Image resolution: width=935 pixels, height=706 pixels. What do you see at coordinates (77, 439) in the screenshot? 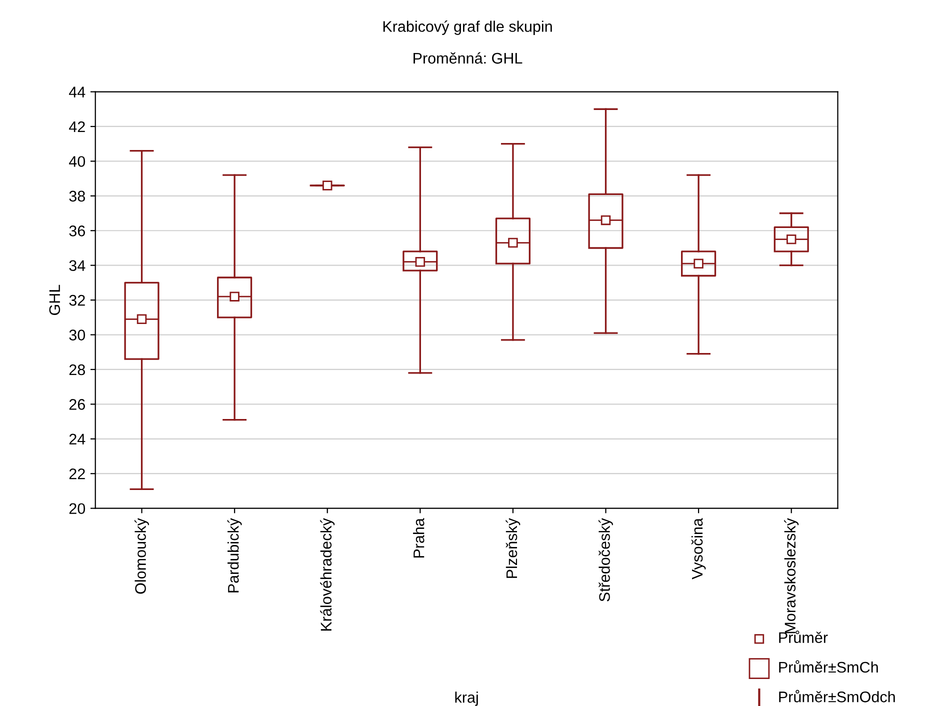
I see `y-tick-label: 24` at bounding box center [77, 439].